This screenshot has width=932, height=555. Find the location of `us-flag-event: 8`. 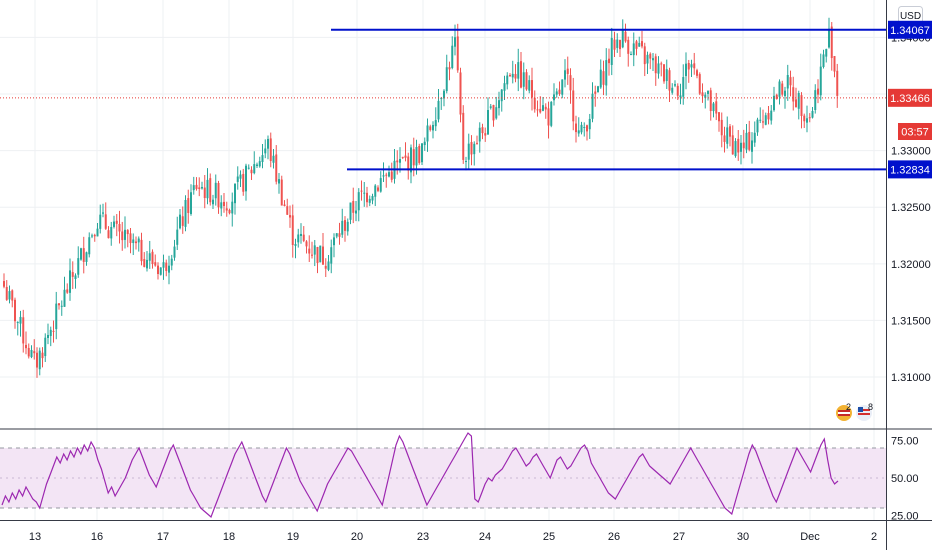

us-flag-event: 8 is located at coordinates (864, 411).